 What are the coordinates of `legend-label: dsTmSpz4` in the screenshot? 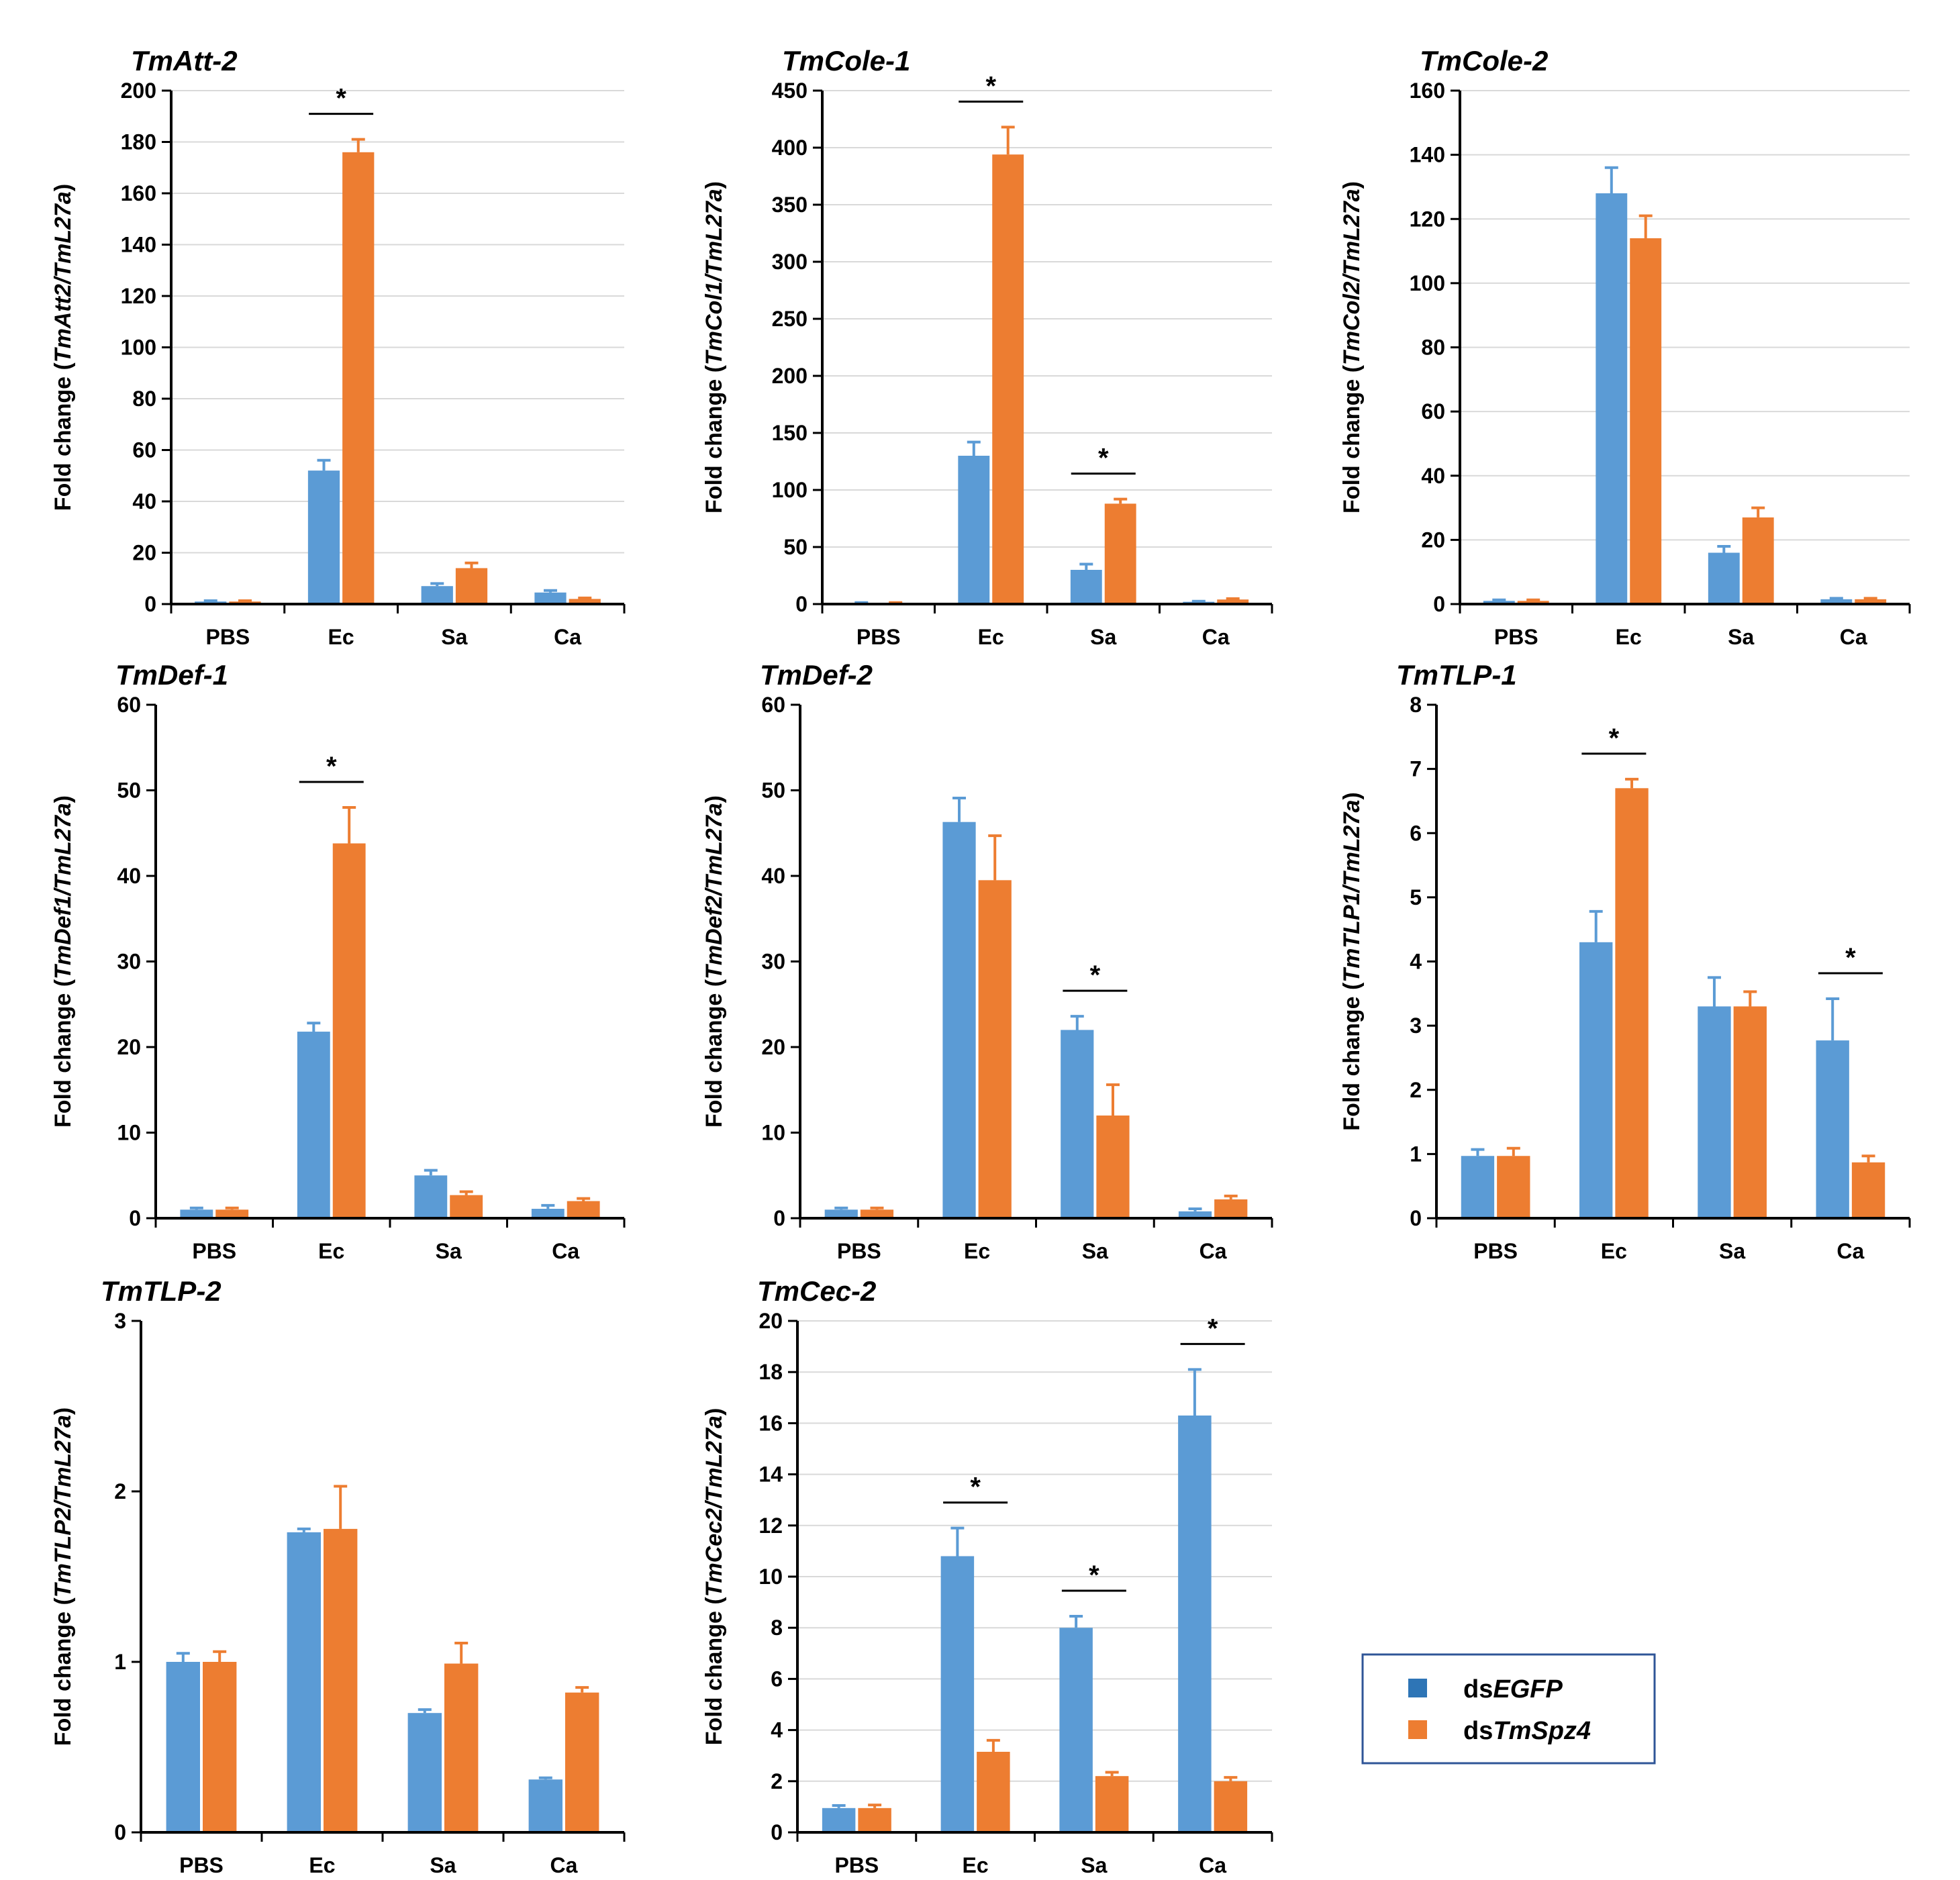 It's located at (1527, 1731).